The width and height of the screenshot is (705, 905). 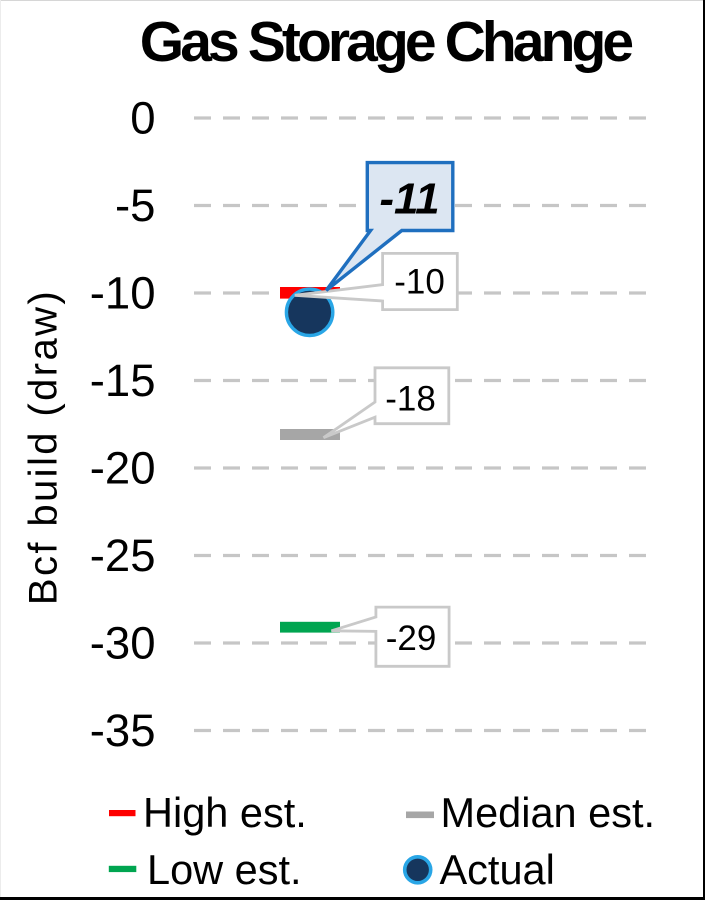 What do you see at coordinates (224, 869) in the screenshot?
I see `svg-text: Low est.` at bounding box center [224, 869].